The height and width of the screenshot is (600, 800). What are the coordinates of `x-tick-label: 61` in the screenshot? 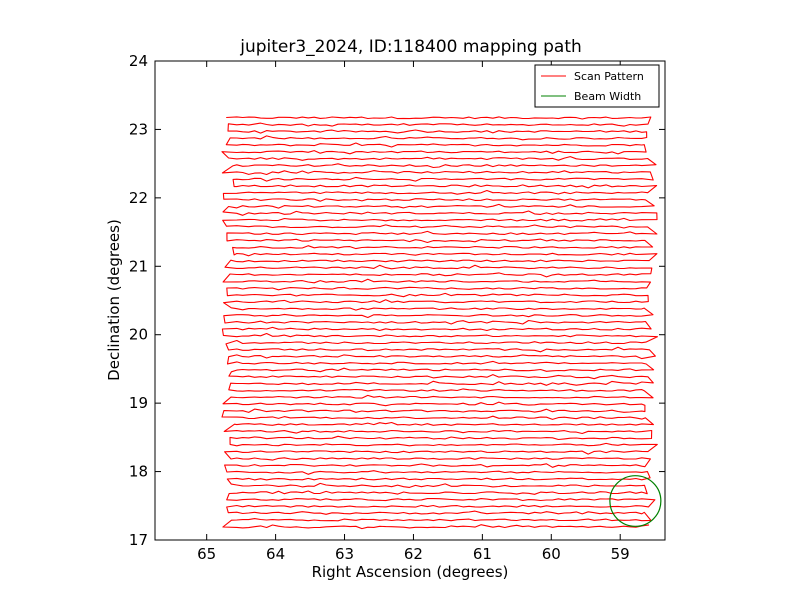 It's located at (482, 554).